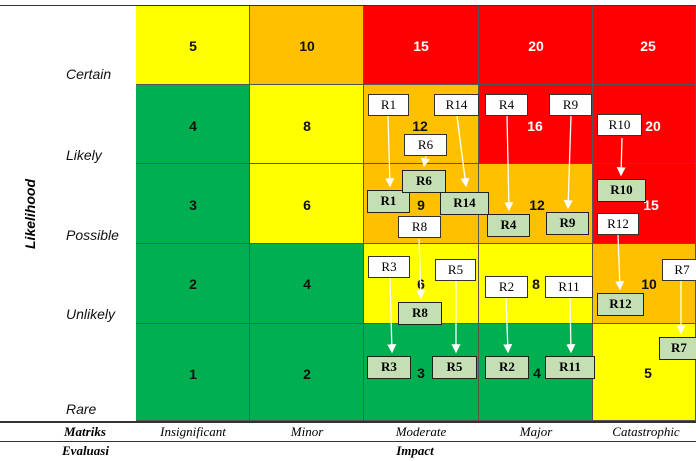  Describe the element at coordinates (388, 201) in the screenshot. I see `risk-box-r1: R1` at that location.